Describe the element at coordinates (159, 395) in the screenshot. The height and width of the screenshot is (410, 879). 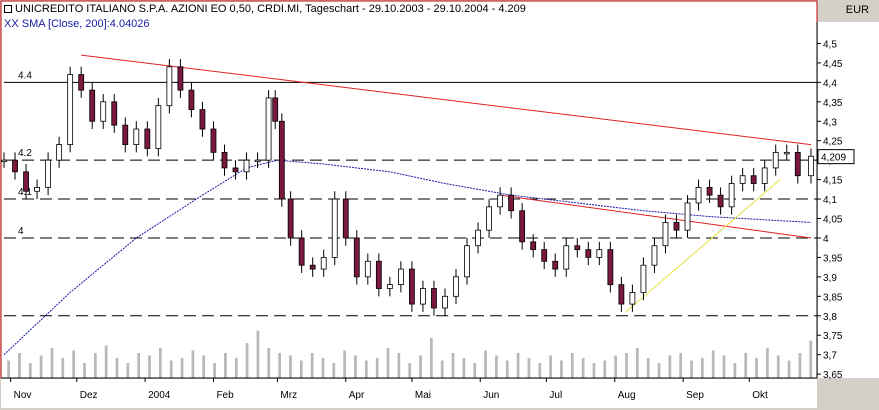
I see `time-tick-label: 2004` at that location.